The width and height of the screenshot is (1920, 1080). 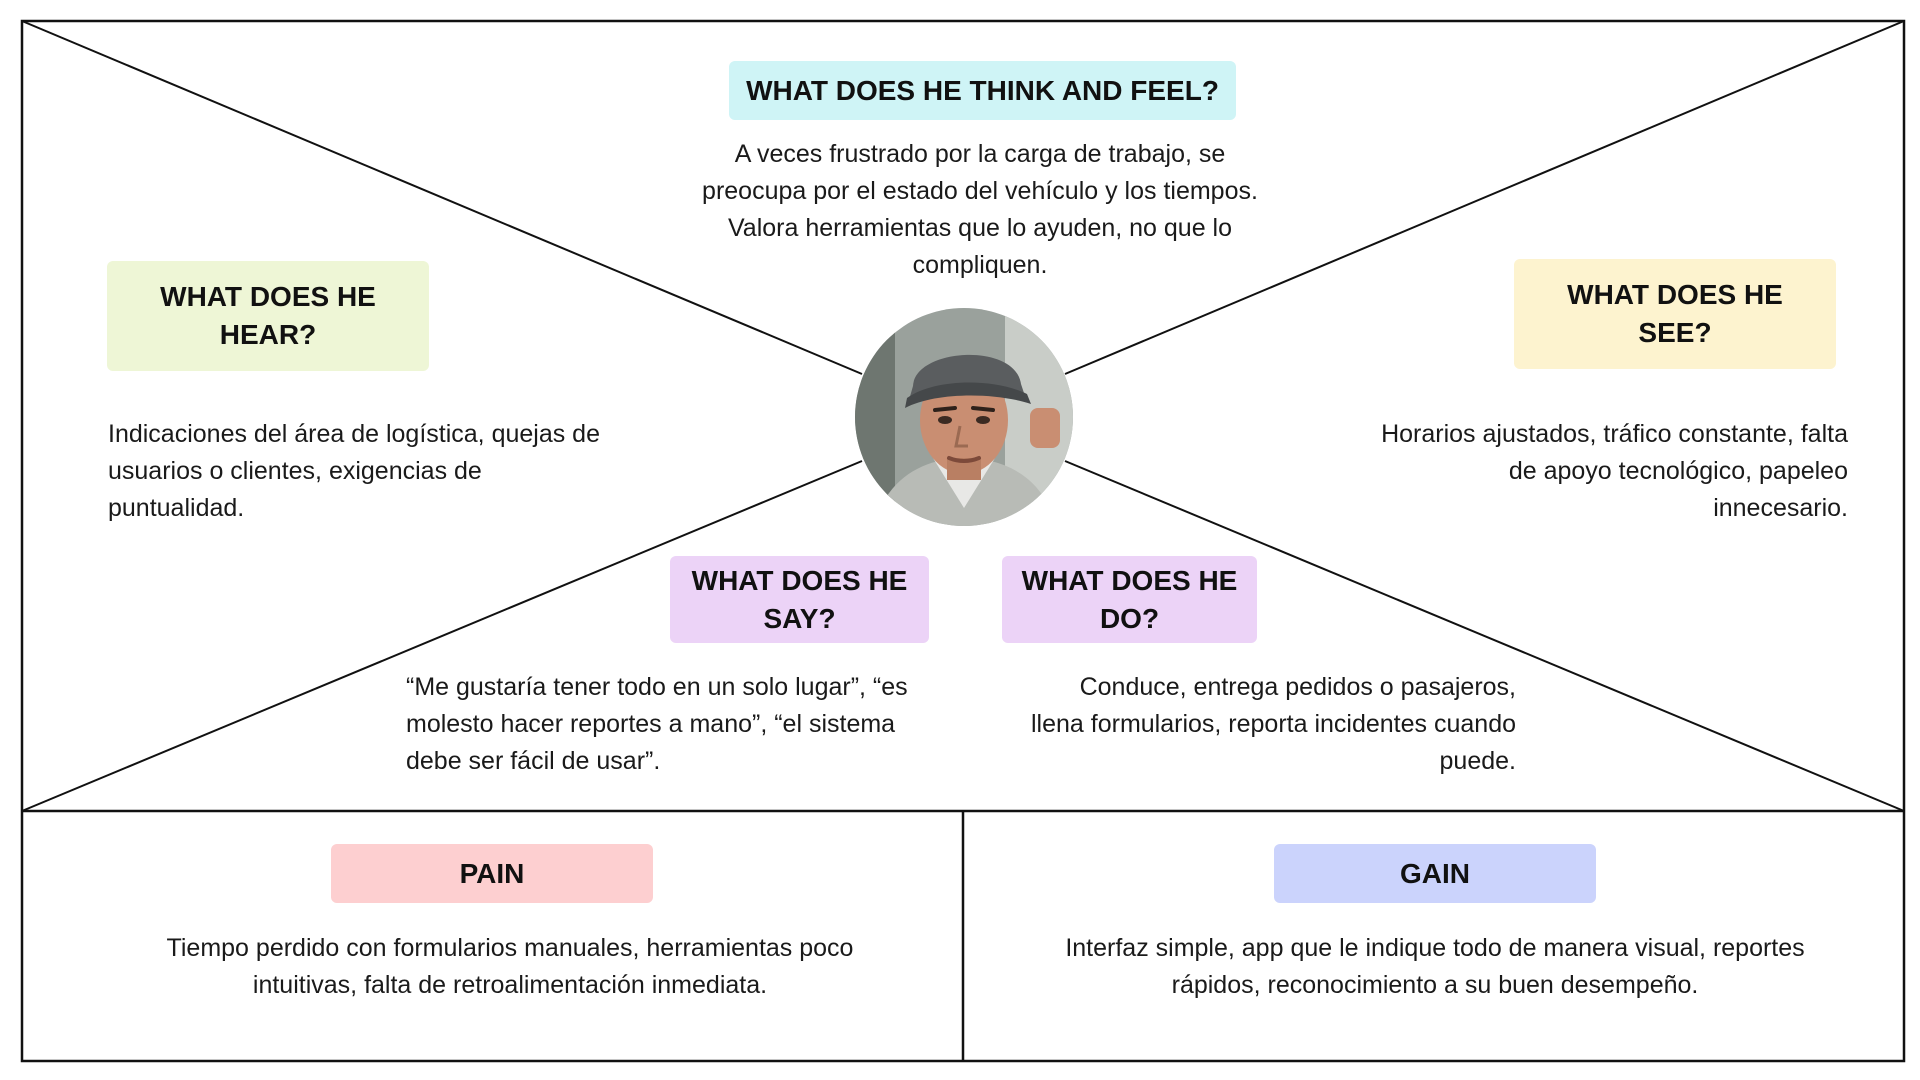 I want to click on gain-title: GAIN, so click(x=1435, y=873).